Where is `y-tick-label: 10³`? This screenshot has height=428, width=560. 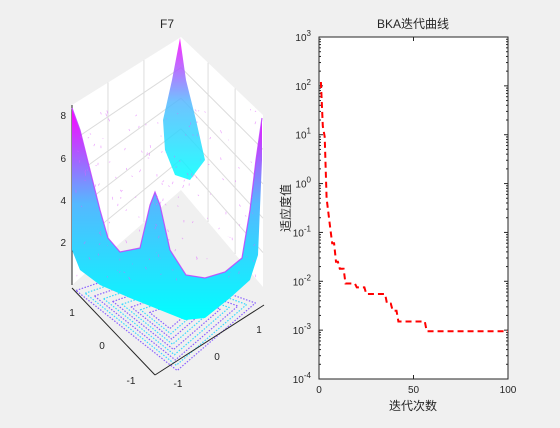
y-tick-label: 10³ is located at coordinates (303, 36).